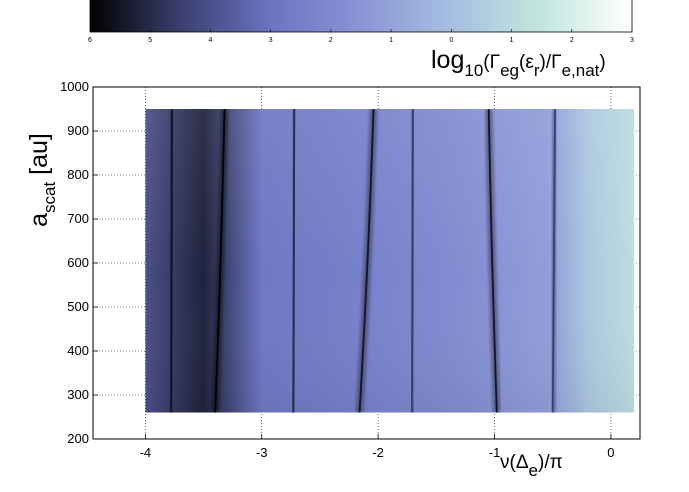 The image size is (689, 492). Describe the element at coordinates (90, 40) in the screenshot. I see `colorbar-tick-label: 6` at that location.